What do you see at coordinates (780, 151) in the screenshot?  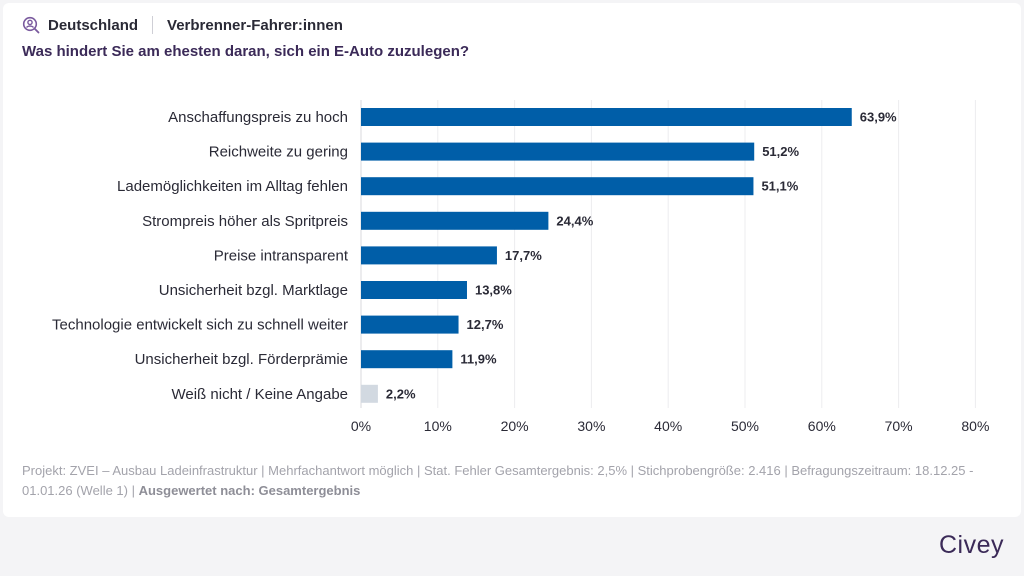 I see `value-label: 51,2%` at bounding box center [780, 151].